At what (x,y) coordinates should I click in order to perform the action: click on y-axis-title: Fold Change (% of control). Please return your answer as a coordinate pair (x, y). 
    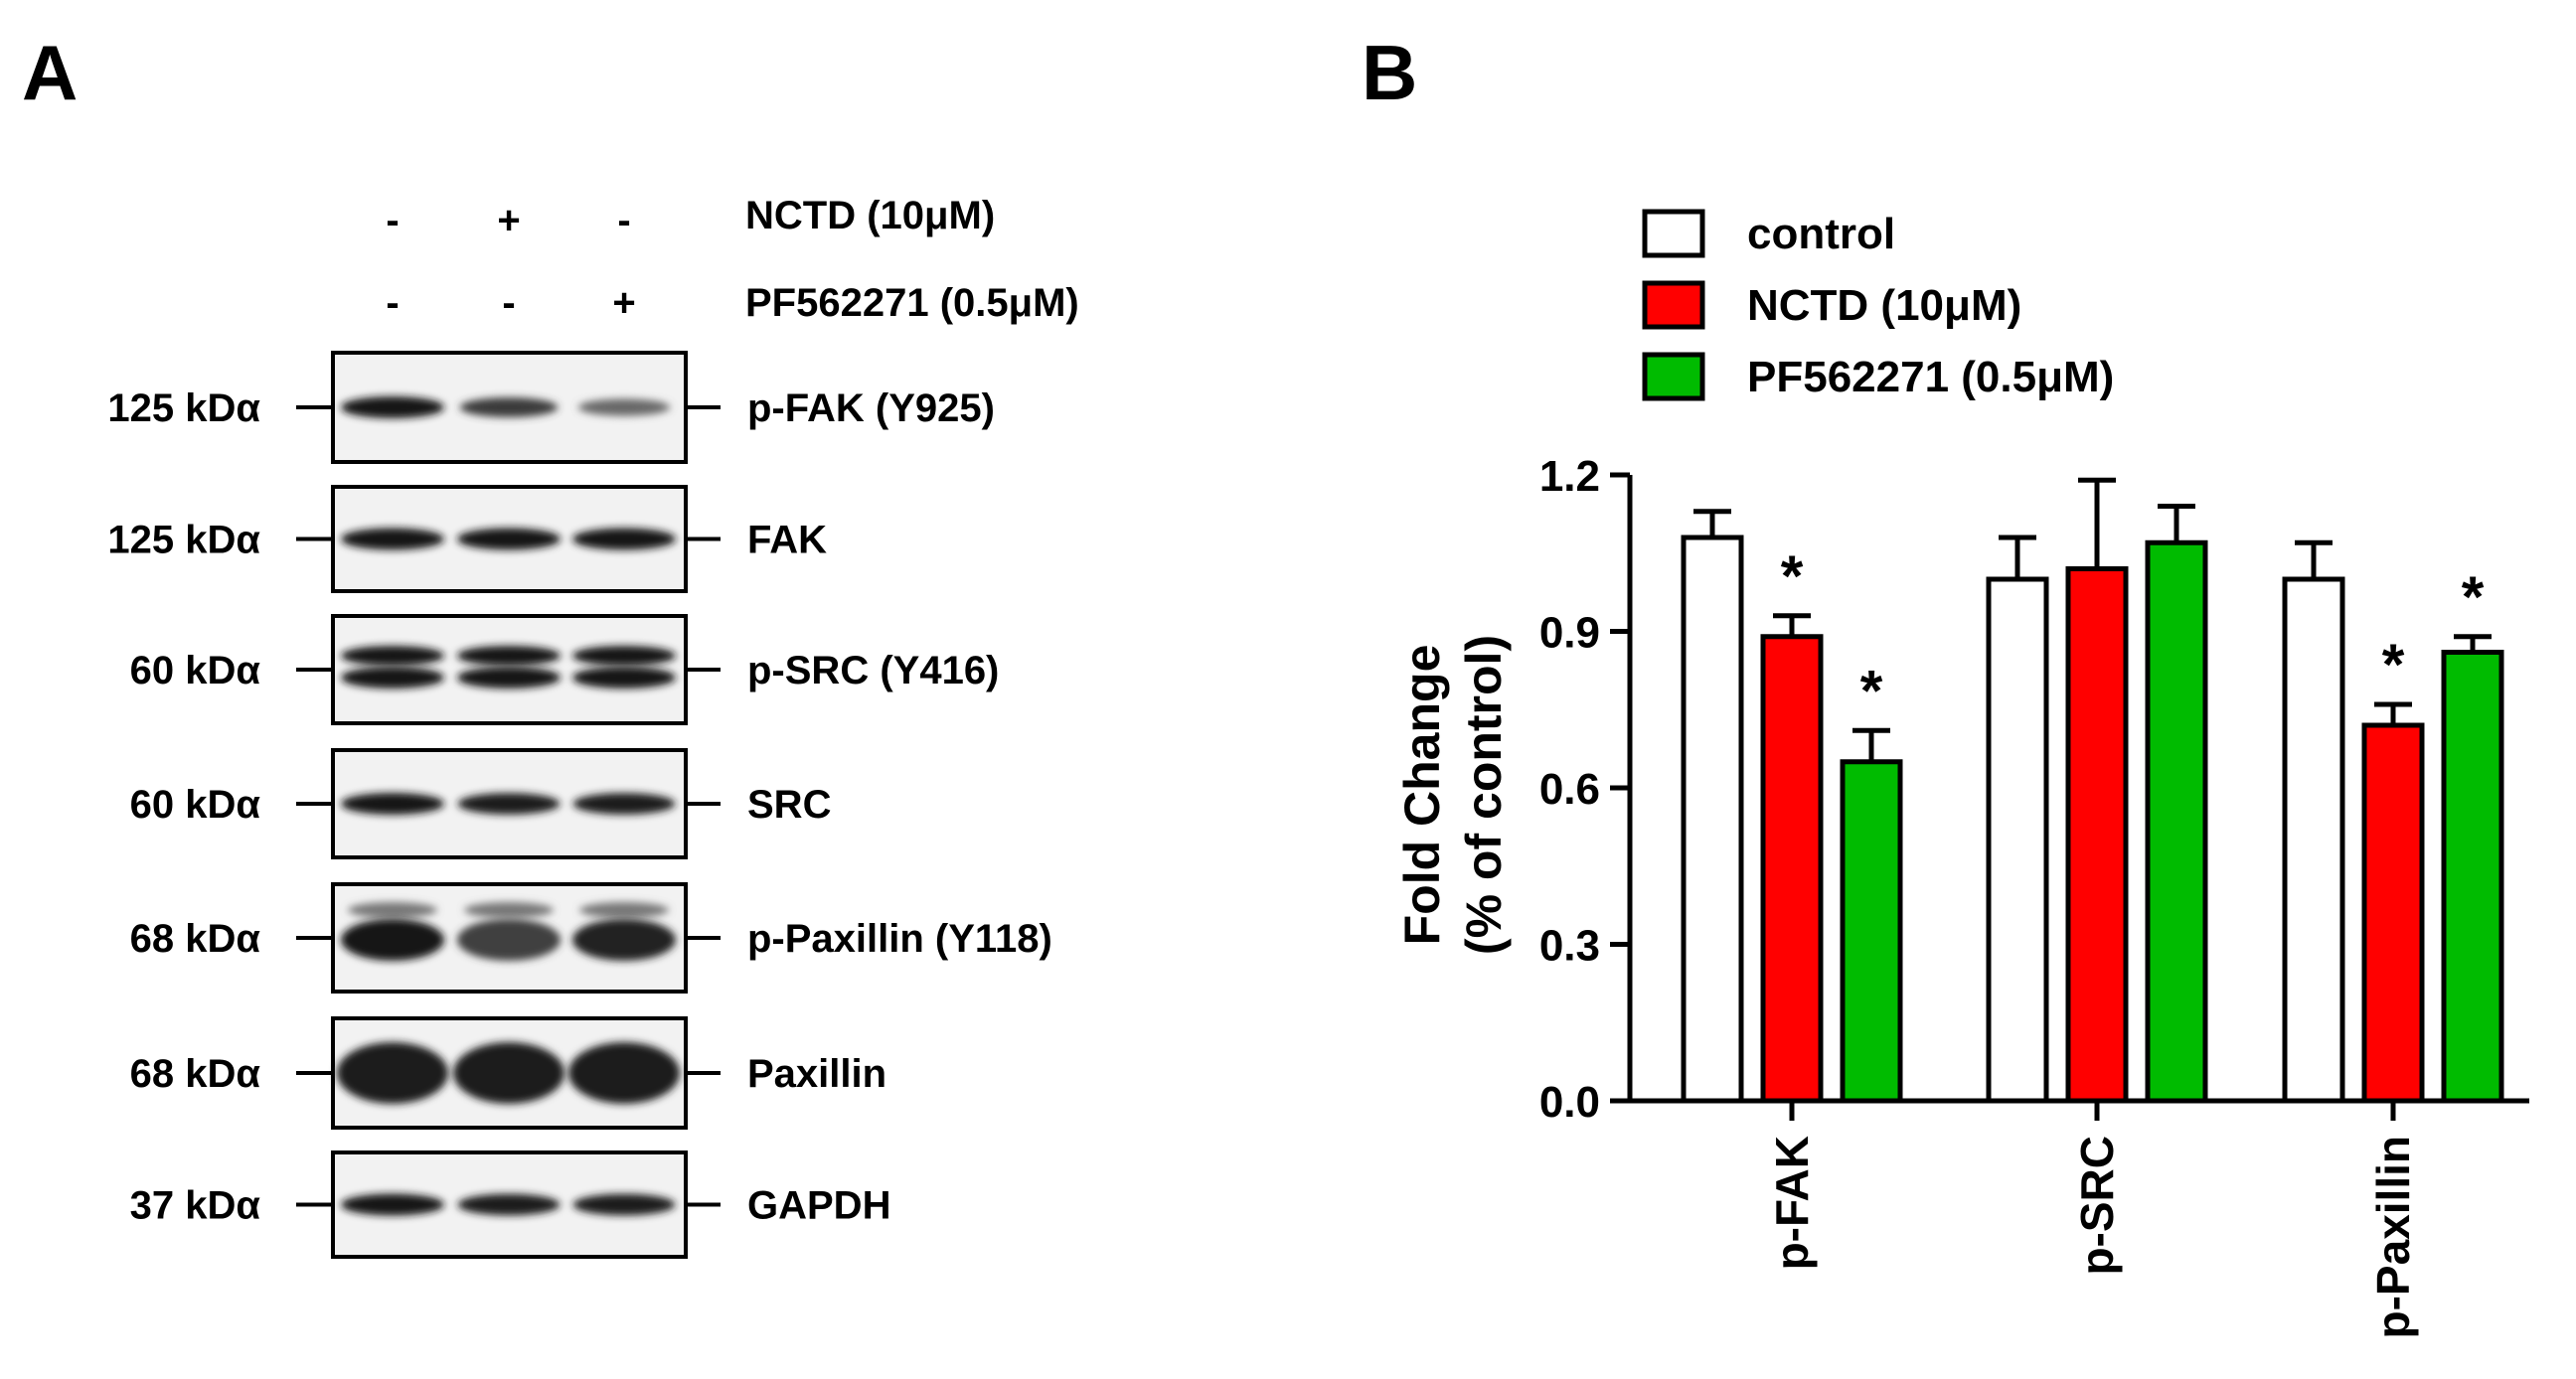
    Looking at the image, I should click on (1453, 795).